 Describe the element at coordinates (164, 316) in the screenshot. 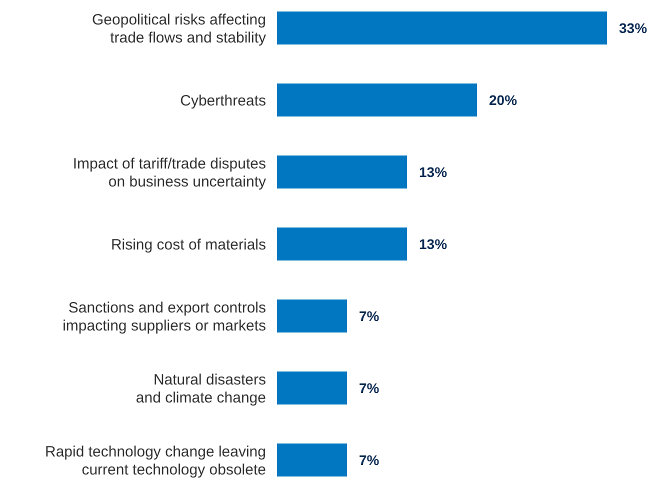

I see `y-tick-label: Sanctions and export controls impacting suppliers or markets` at that location.